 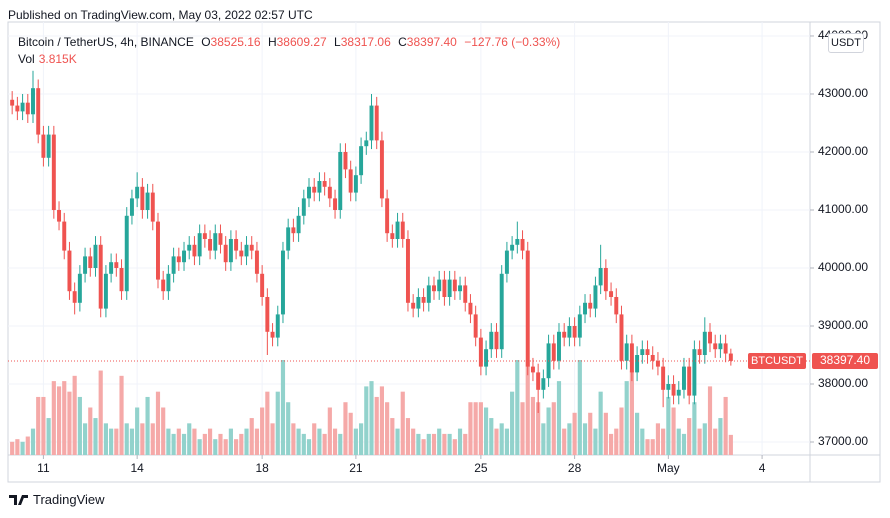 I want to click on last-price-label: 38397.40, so click(x=845, y=360).